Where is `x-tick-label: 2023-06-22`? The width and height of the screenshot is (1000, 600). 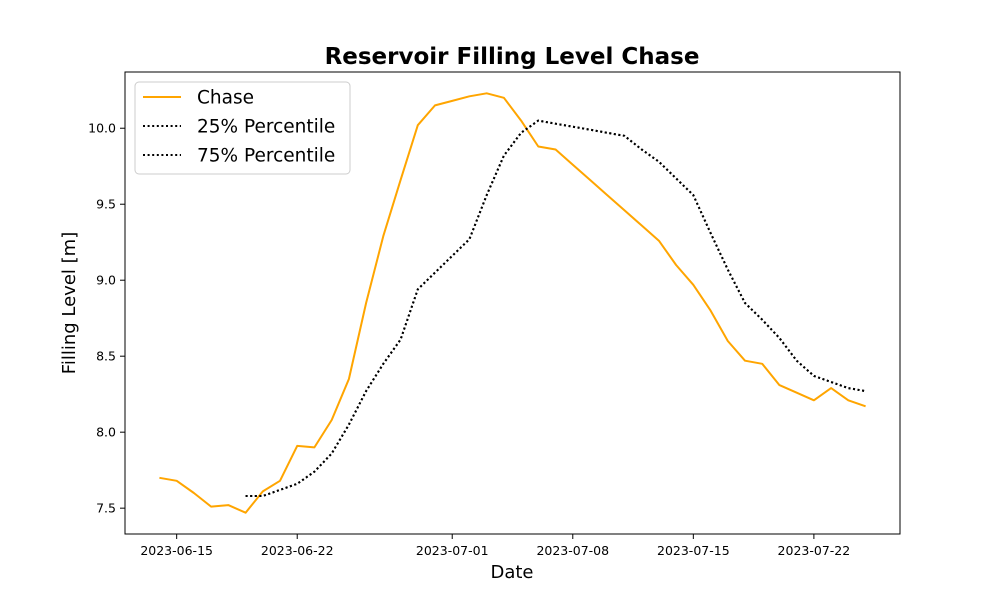
x-tick-label: 2023-06-22 is located at coordinates (297, 550).